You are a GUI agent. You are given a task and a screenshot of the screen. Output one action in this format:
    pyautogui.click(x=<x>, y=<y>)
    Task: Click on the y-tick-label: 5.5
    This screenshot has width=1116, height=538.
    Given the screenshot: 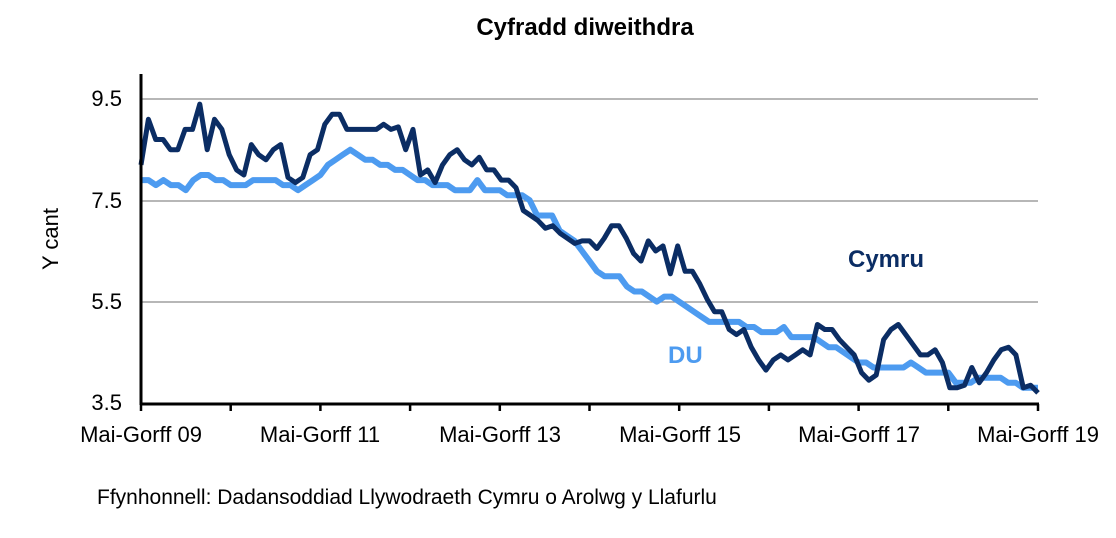 What is the action you would take?
    pyautogui.click(x=106, y=301)
    